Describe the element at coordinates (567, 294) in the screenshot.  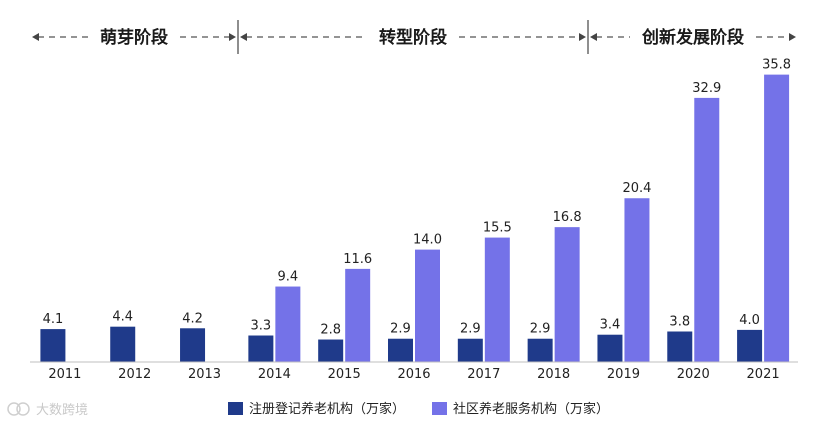
I see `bar-community-2018` at that location.